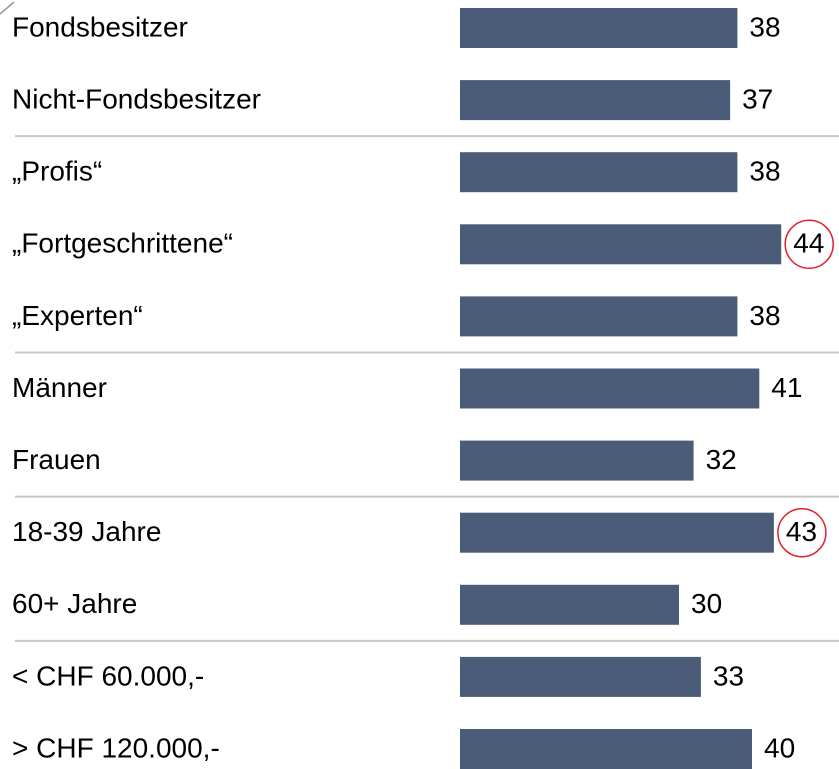  Describe the element at coordinates (136, 98) in the screenshot. I see `category-label: Nicht-Fondsbesitzer` at that location.